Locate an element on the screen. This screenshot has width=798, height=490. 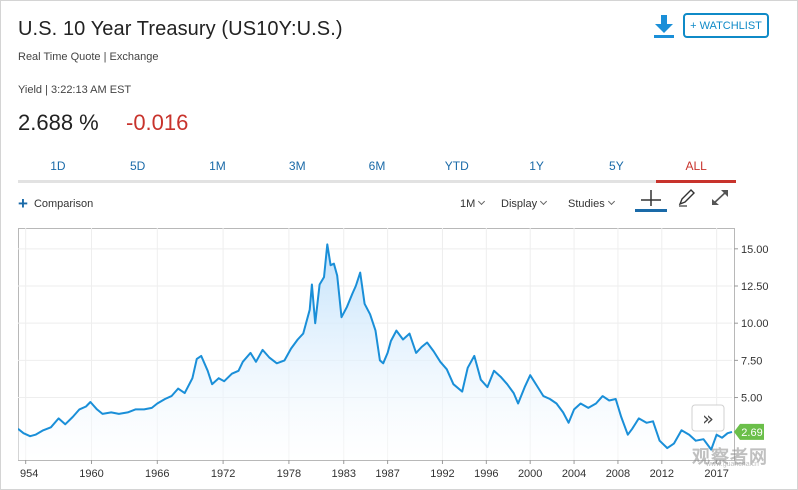
tab-1y: 1Y is located at coordinates (536, 166).